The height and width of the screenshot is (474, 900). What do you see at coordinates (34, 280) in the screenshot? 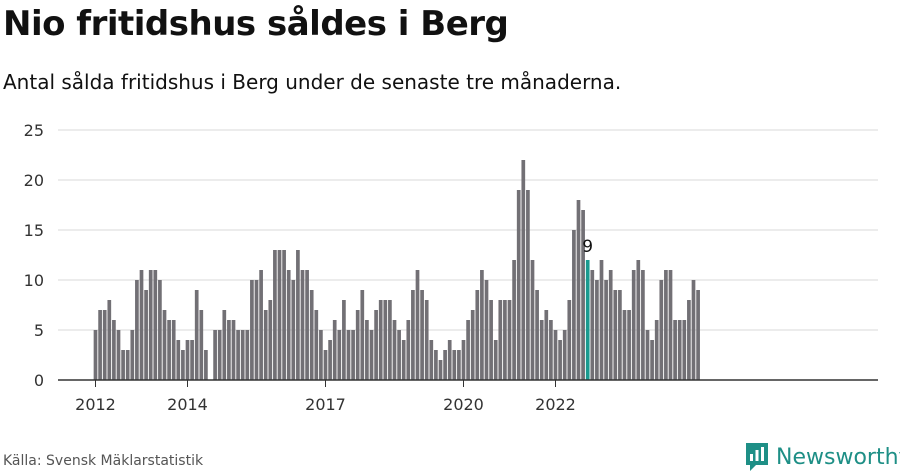
I see `y-tick-label: 10` at bounding box center [34, 280].